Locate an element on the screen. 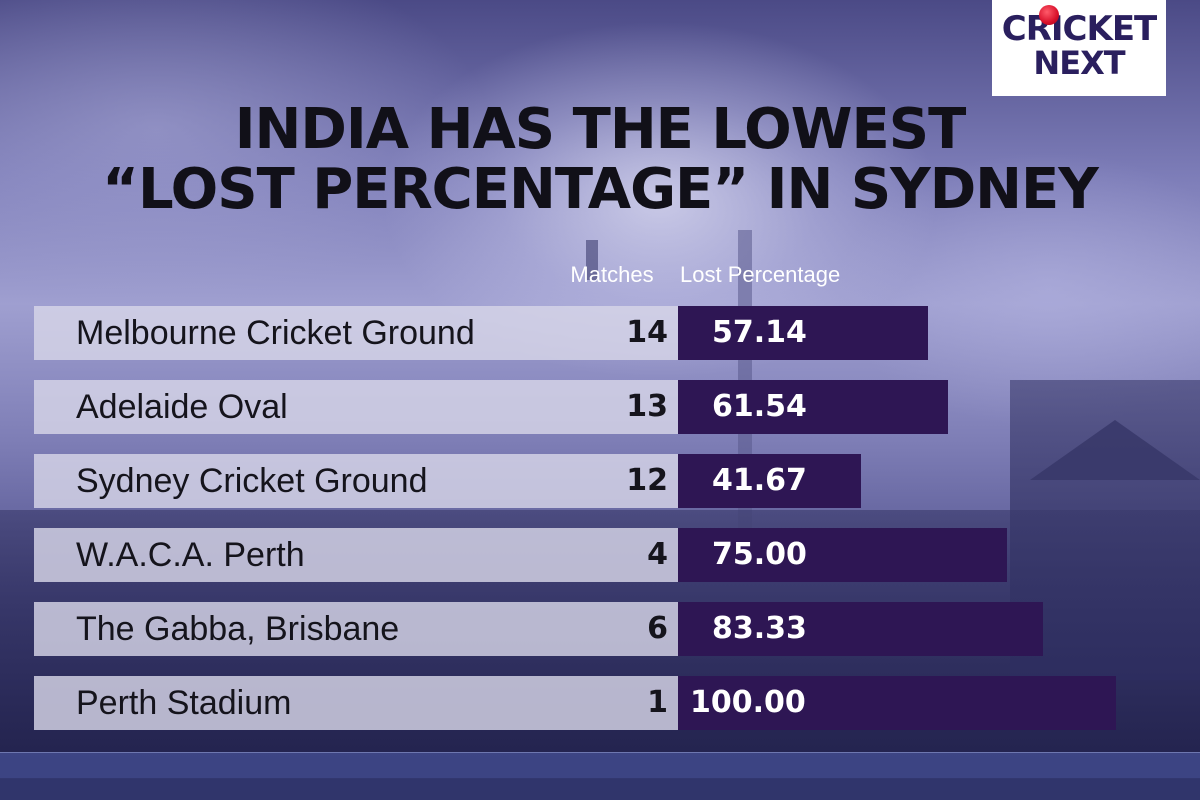  bar-value-label: 57.14 is located at coordinates (759, 332).